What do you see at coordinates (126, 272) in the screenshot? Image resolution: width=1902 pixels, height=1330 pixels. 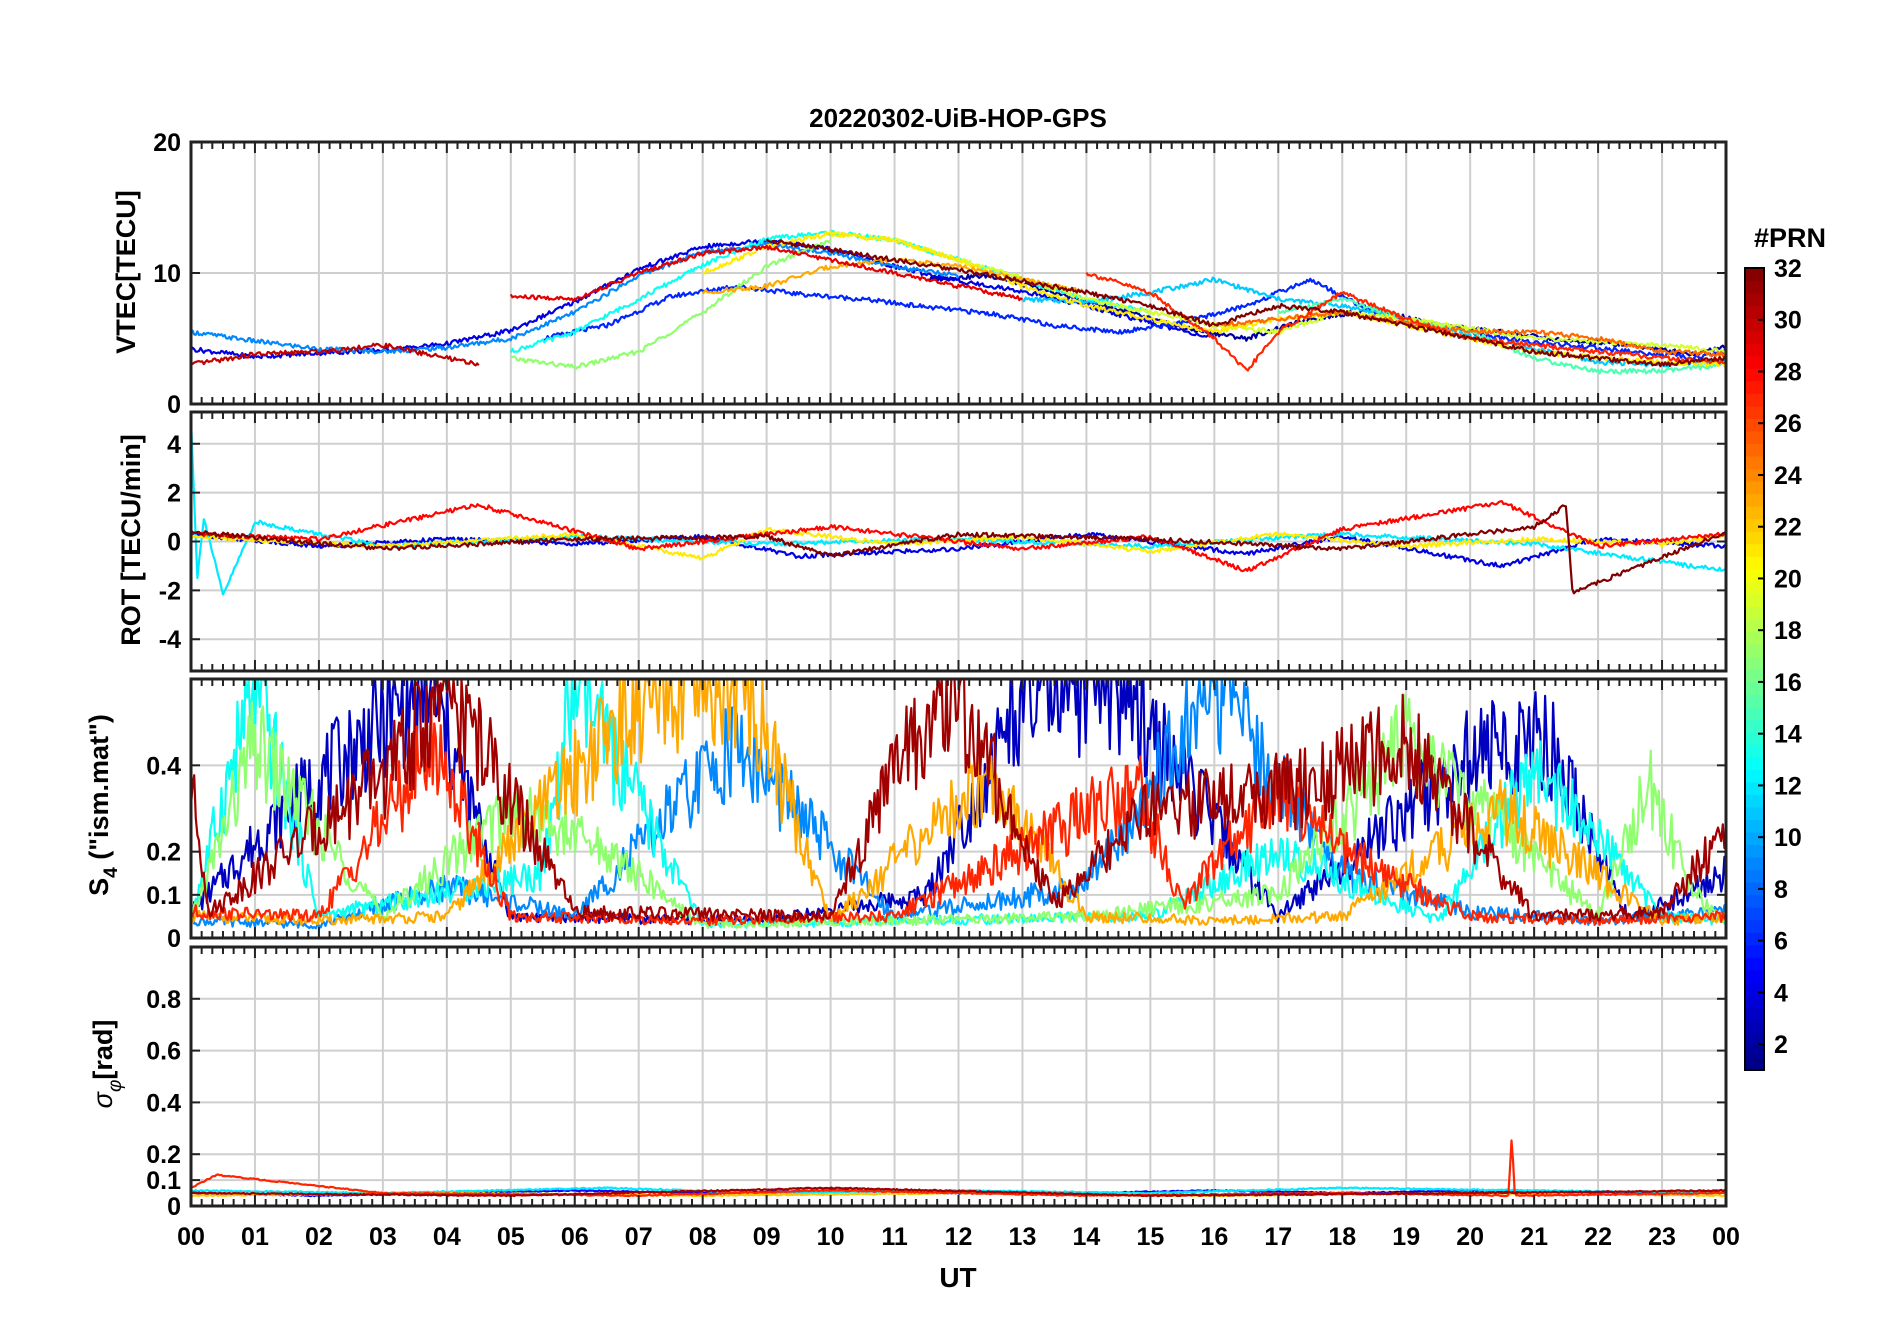 I see `vtec-axis-label: VTEC[TECU]` at bounding box center [126, 272].